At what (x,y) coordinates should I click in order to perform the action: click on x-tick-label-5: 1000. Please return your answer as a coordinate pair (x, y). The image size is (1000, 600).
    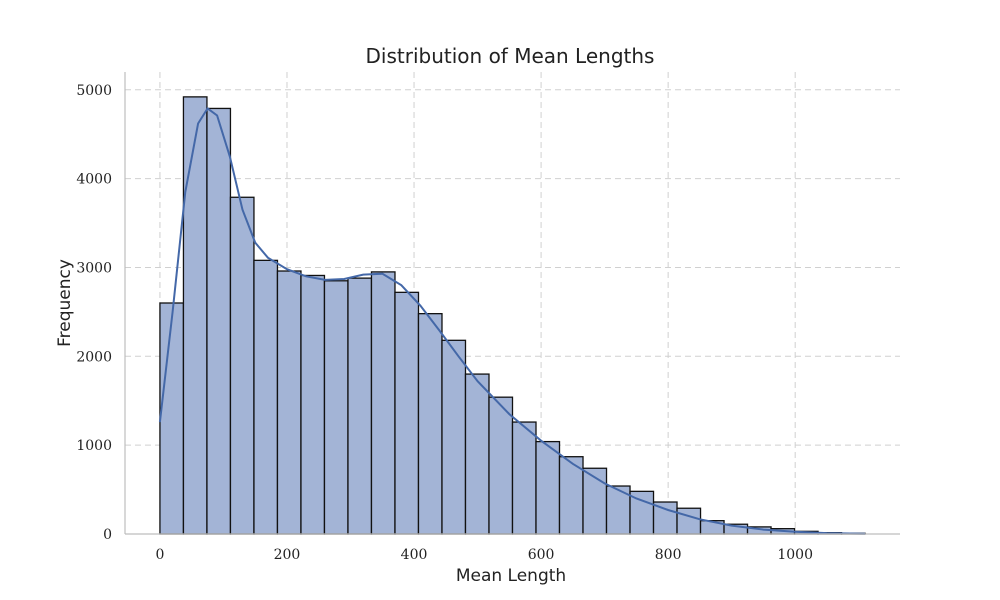
    Looking at the image, I should click on (795, 555).